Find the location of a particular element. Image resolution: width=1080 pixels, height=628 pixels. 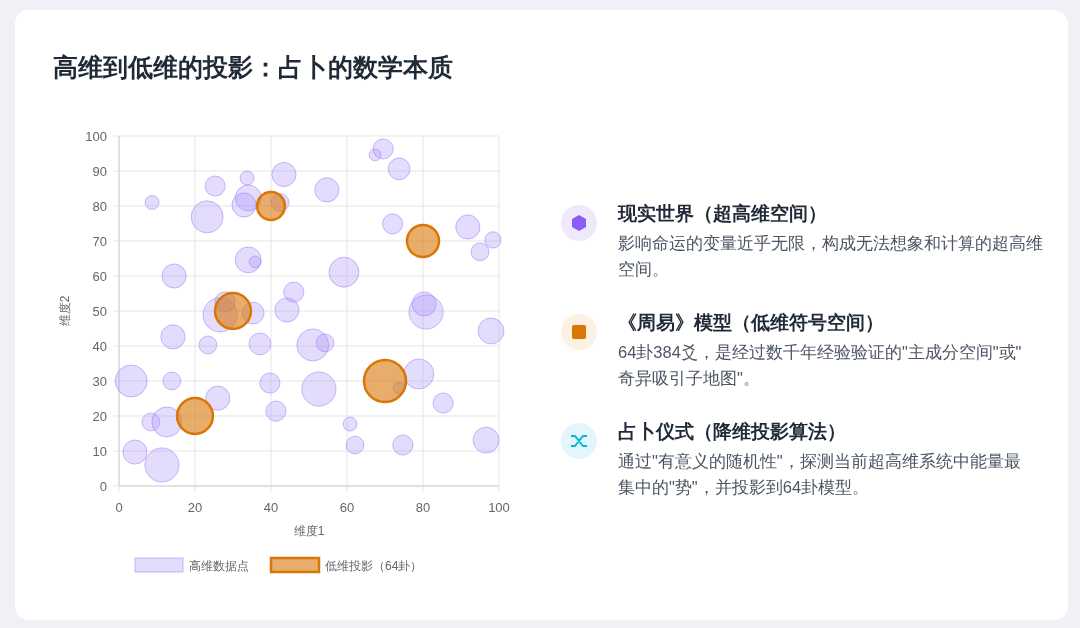

x-tick-label: 40 is located at coordinates (271, 507).